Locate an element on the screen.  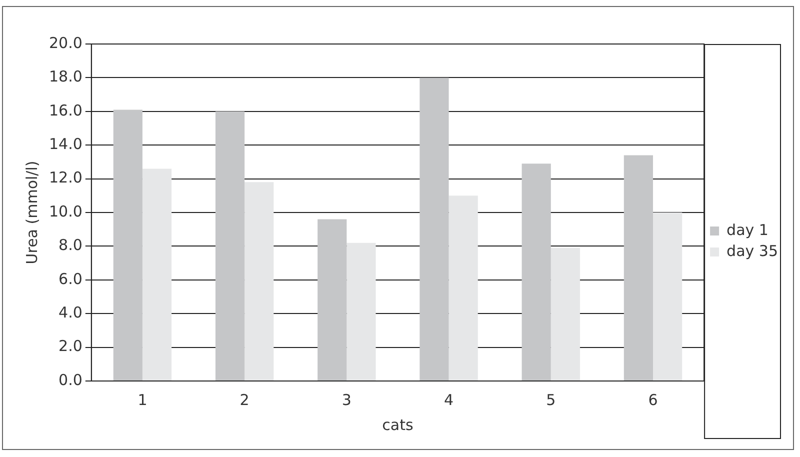
y-tick-label: 8.0 is located at coordinates (70, 245).